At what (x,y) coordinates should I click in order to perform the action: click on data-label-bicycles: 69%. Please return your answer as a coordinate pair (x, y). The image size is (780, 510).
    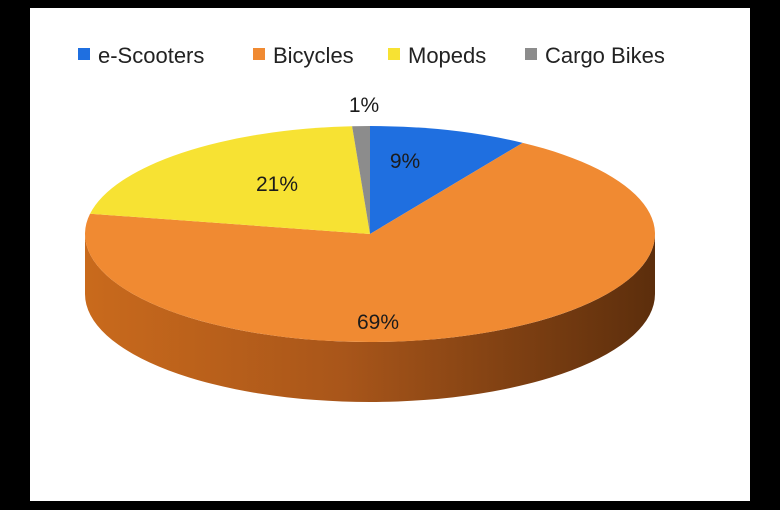
    Looking at the image, I should click on (378, 322).